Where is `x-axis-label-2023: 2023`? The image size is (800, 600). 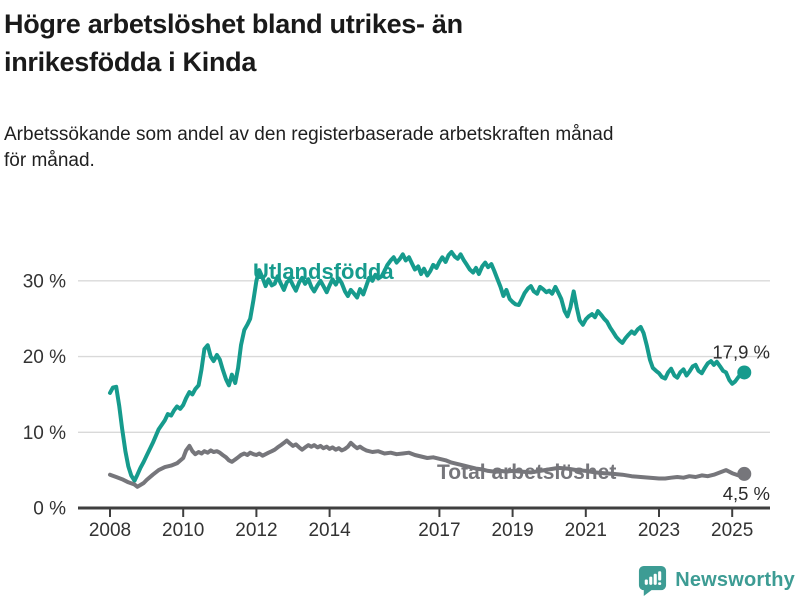 x-axis-label-2023: 2023 is located at coordinates (659, 530).